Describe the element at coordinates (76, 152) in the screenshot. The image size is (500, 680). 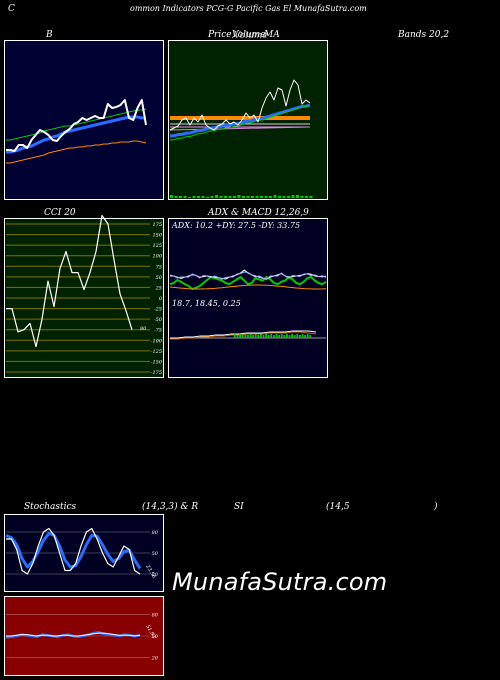
I see `bb-lower-band` at that location.